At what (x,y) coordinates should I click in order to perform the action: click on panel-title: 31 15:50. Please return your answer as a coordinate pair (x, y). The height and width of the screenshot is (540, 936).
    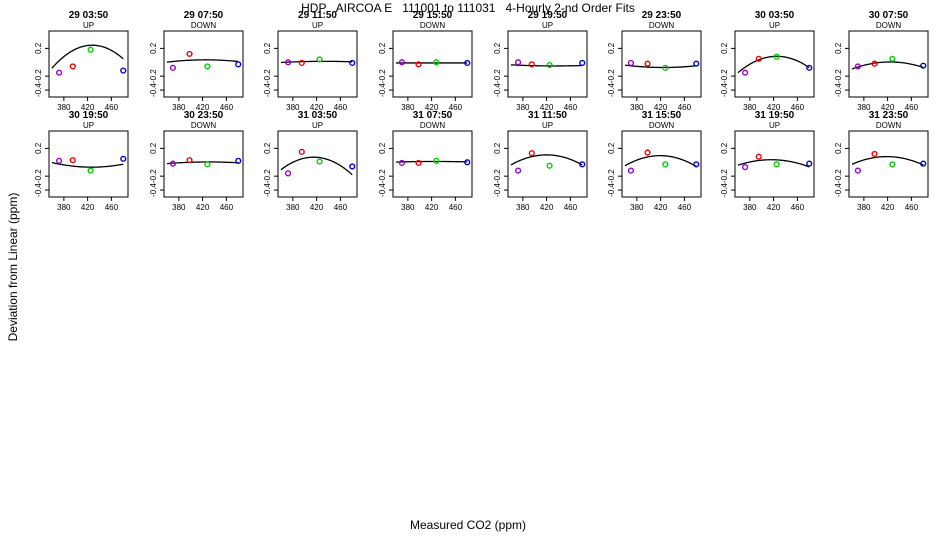
    Looking at the image, I should click on (662, 115).